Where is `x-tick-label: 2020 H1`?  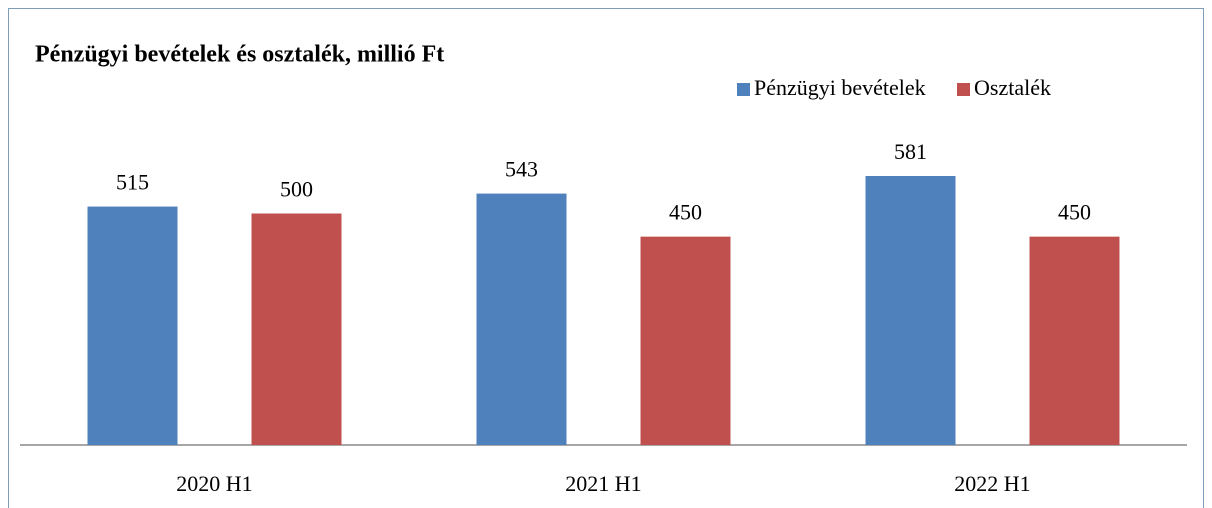
x-tick-label: 2020 H1 is located at coordinates (214, 483).